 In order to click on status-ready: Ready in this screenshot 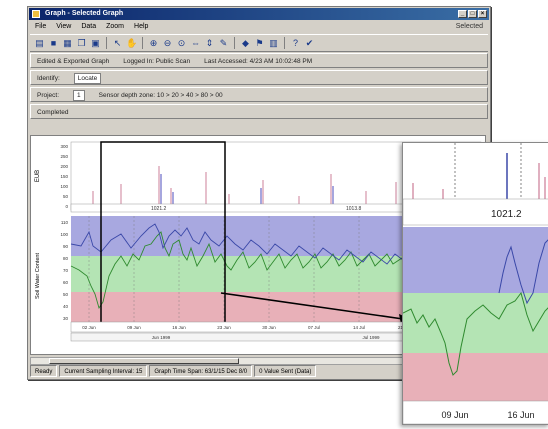, I will do `click(44, 371)`.